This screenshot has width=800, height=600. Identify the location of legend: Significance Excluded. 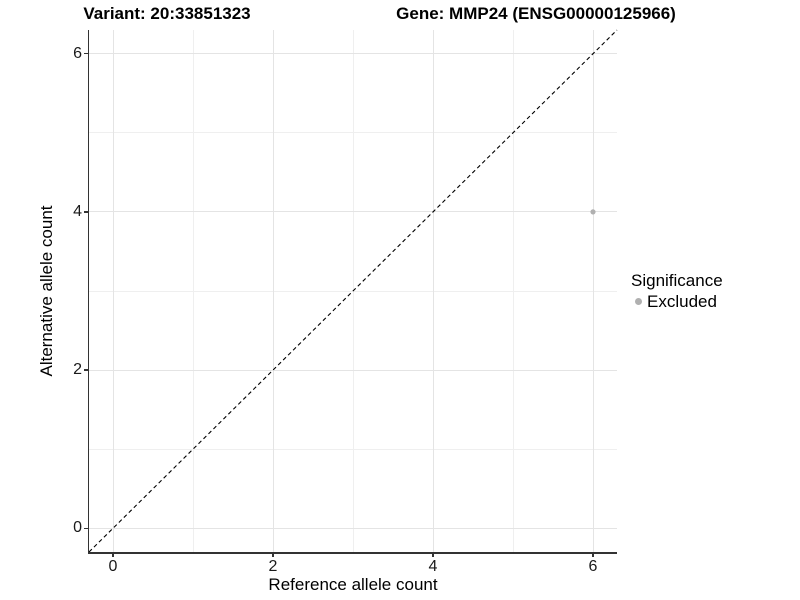
(677, 291).